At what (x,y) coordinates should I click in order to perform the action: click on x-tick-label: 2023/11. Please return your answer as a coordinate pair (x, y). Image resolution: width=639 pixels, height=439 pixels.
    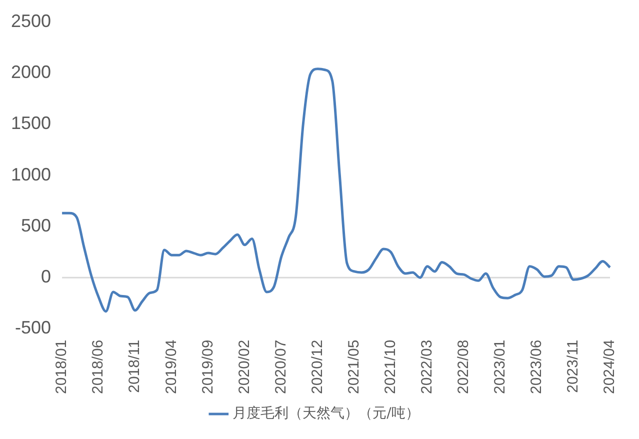
    Looking at the image, I should click on (573, 366).